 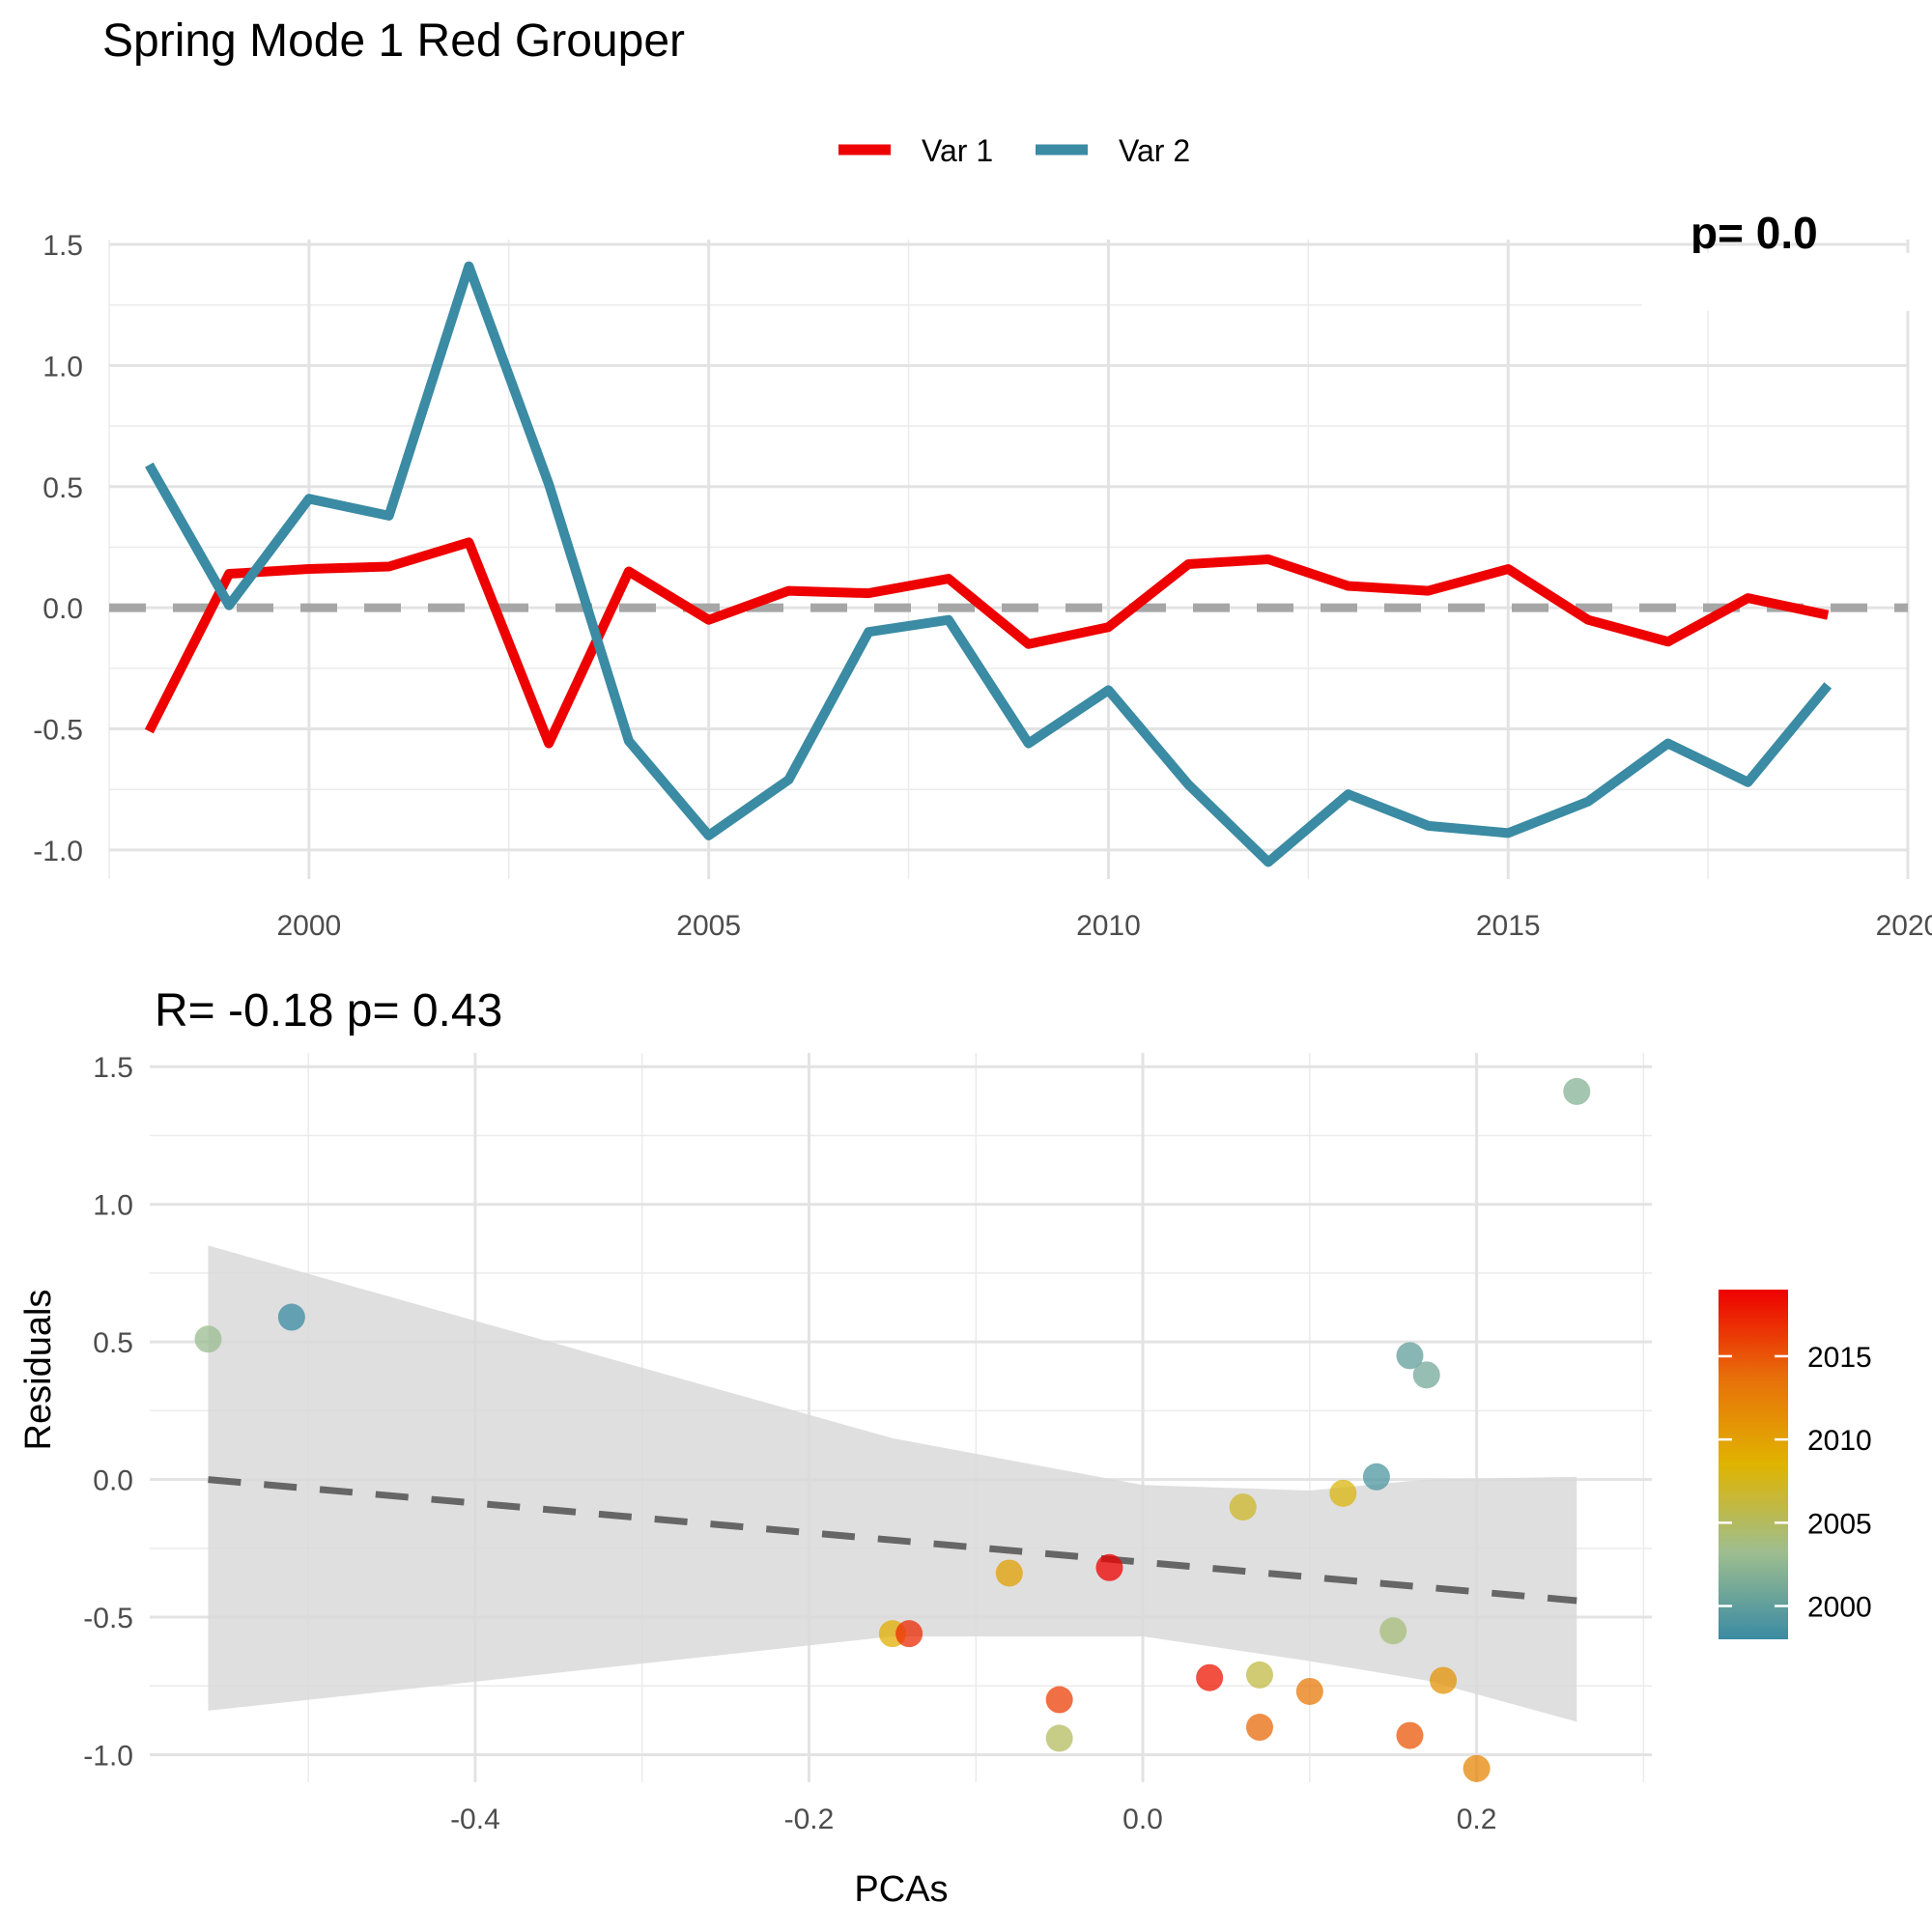 What do you see at coordinates (708, 926) in the screenshot?
I see `x-tick-label: 2005` at bounding box center [708, 926].